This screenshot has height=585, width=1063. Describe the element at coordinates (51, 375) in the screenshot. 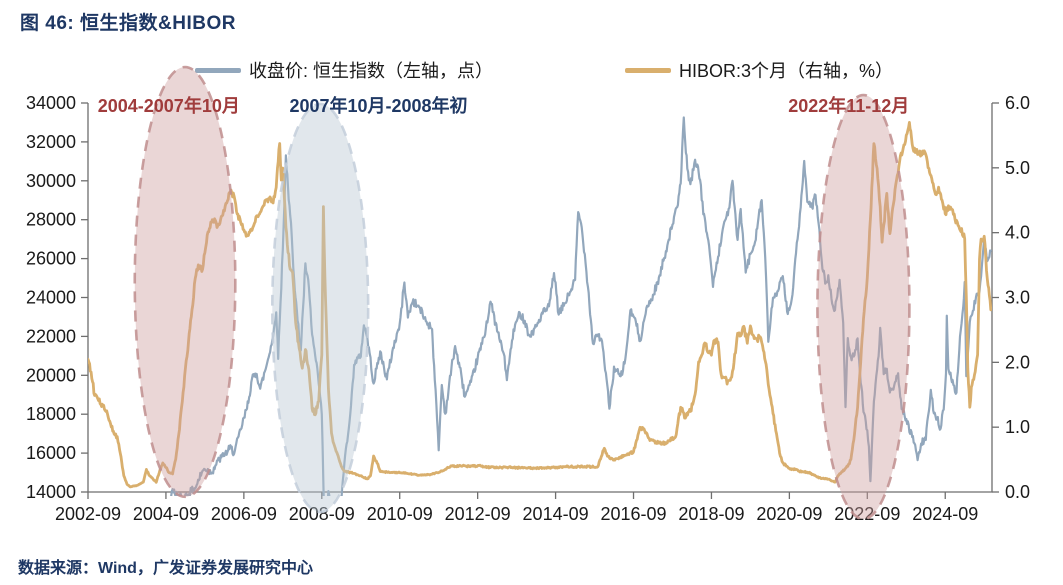

I see `left-axis-tick-label: 20000` at that location.